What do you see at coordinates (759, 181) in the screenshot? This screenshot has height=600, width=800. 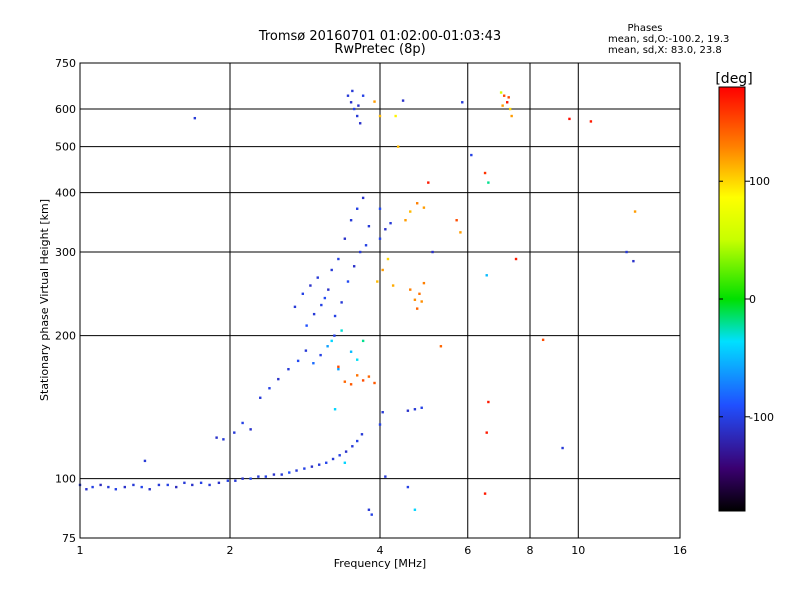 I see `colorbar-tick-label: 100` at bounding box center [759, 181].